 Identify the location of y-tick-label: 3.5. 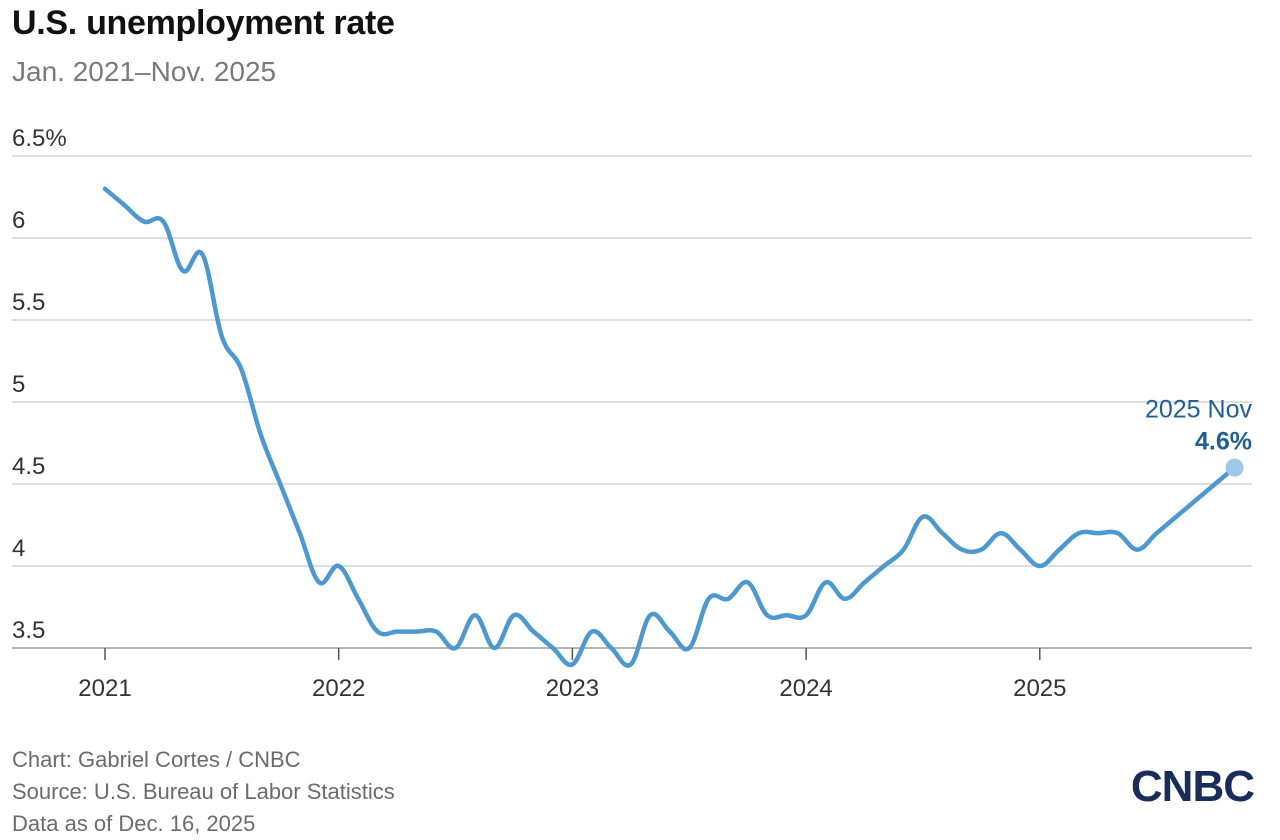
(28, 630).